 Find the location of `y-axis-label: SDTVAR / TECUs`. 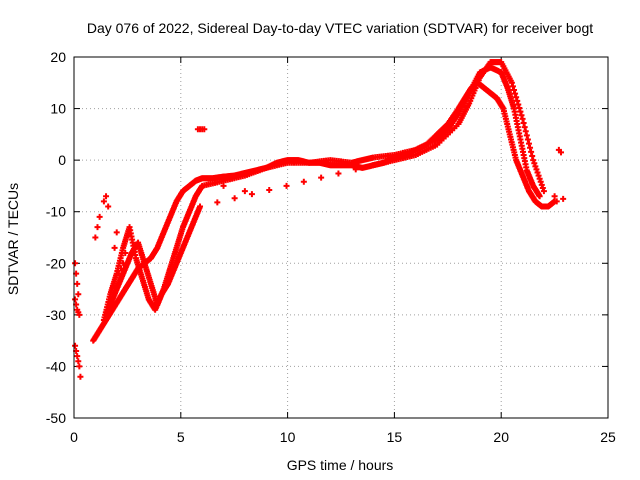

y-axis-label: SDTVAR / TECUs is located at coordinates (13, 239).